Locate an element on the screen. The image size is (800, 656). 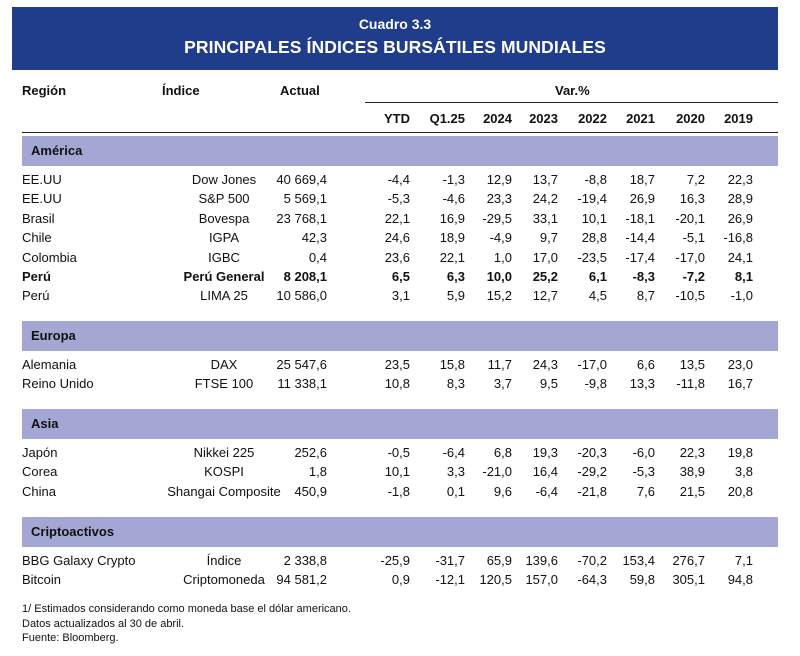
table-number: Cuadro 3.3 is located at coordinates (395, 24).